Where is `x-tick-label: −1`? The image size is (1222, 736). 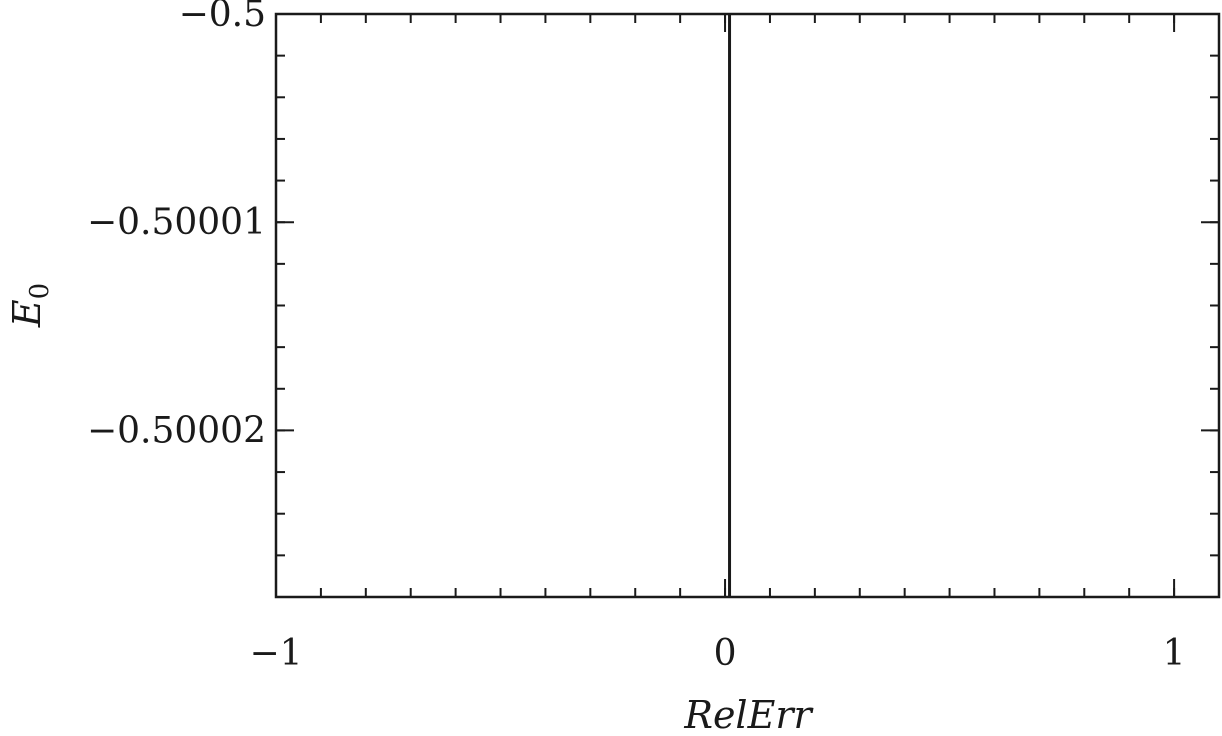 x-tick-label: −1 is located at coordinates (275, 653).